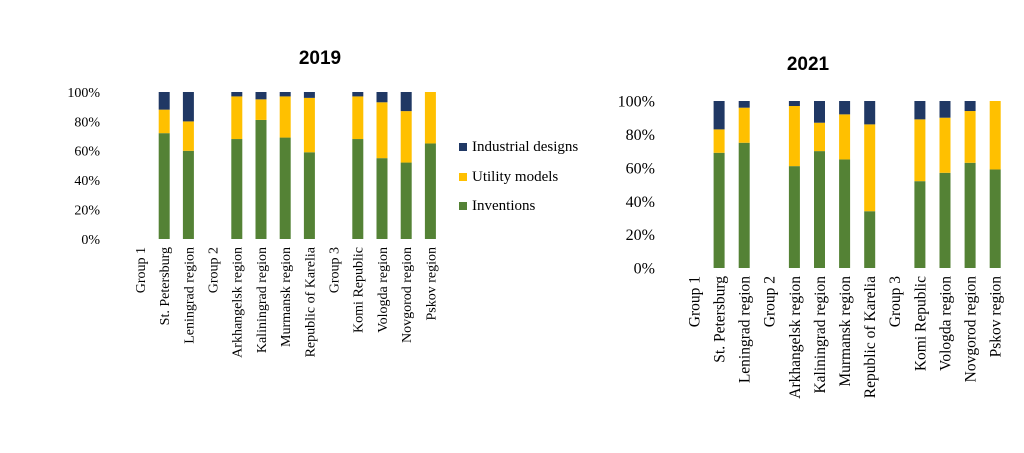  What do you see at coordinates (503, 206) in the screenshot?
I see `legend-label-inventions: Inventions` at bounding box center [503, 206].